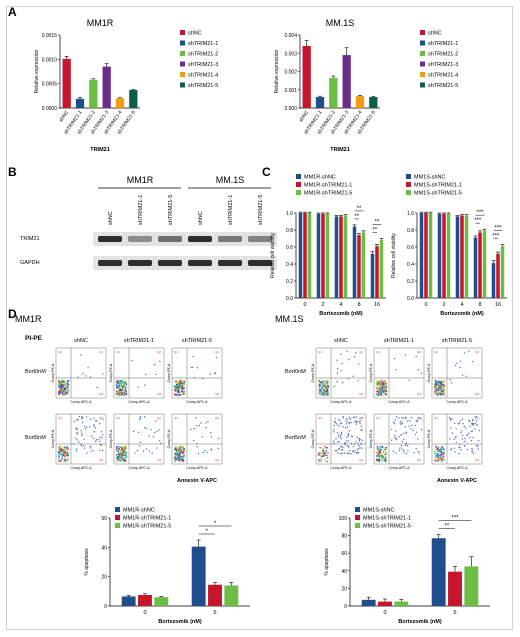 This screenshot has height=637, width=520. Describe the element at coordinates (399, 468) in the screenshot. I see `flow-cell-xlabel: Comp-APC-A` at that location.